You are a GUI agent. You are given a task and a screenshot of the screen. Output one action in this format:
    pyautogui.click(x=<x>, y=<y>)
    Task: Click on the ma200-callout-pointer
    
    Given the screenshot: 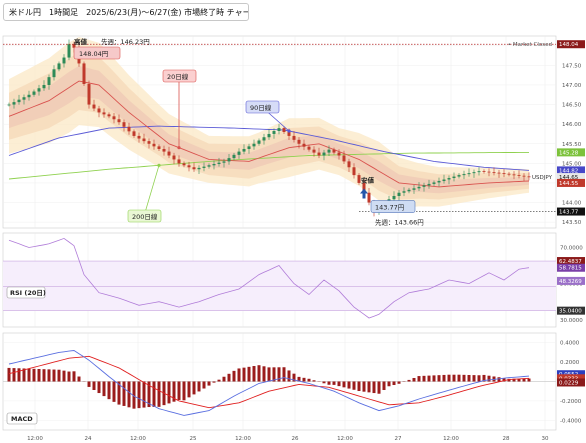 What is the action you would take?
    pyautogui.click(x=151, y=191)
    